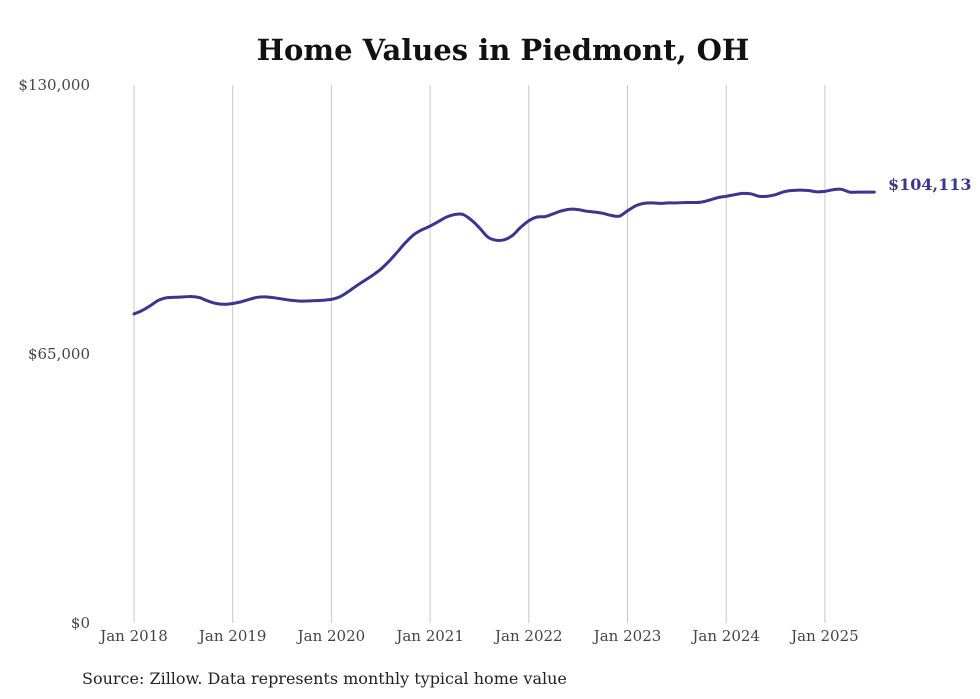 The width and height of the screenshot is (980, 699). I want to click on x-tick-label: Jan 2022, so click(528, 636).